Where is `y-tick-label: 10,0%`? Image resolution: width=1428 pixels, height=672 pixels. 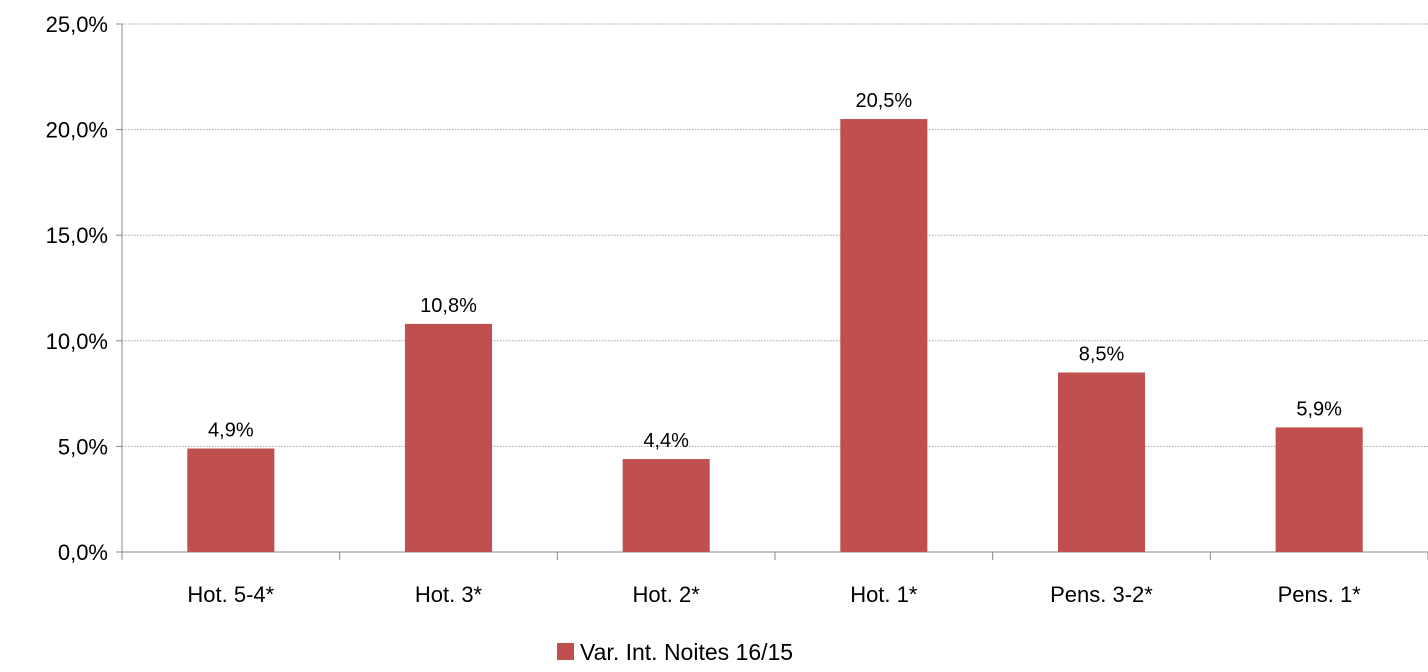
y-tick-label: 10,0% is located at coordinates (77, 341).